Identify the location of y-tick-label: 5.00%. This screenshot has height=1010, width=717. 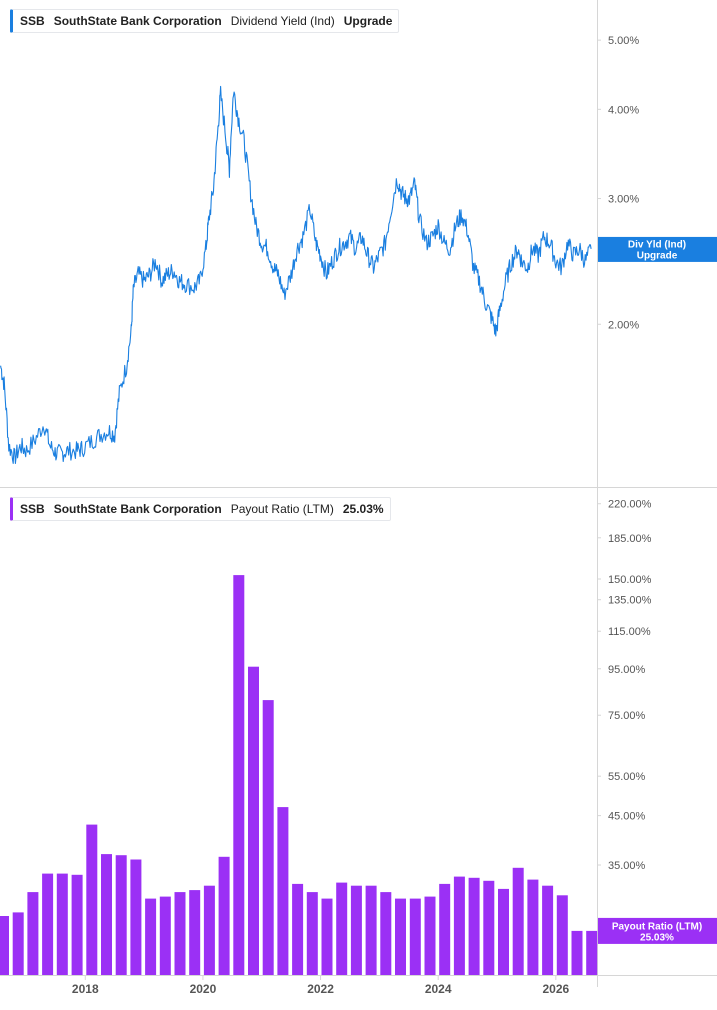
(623, 41).